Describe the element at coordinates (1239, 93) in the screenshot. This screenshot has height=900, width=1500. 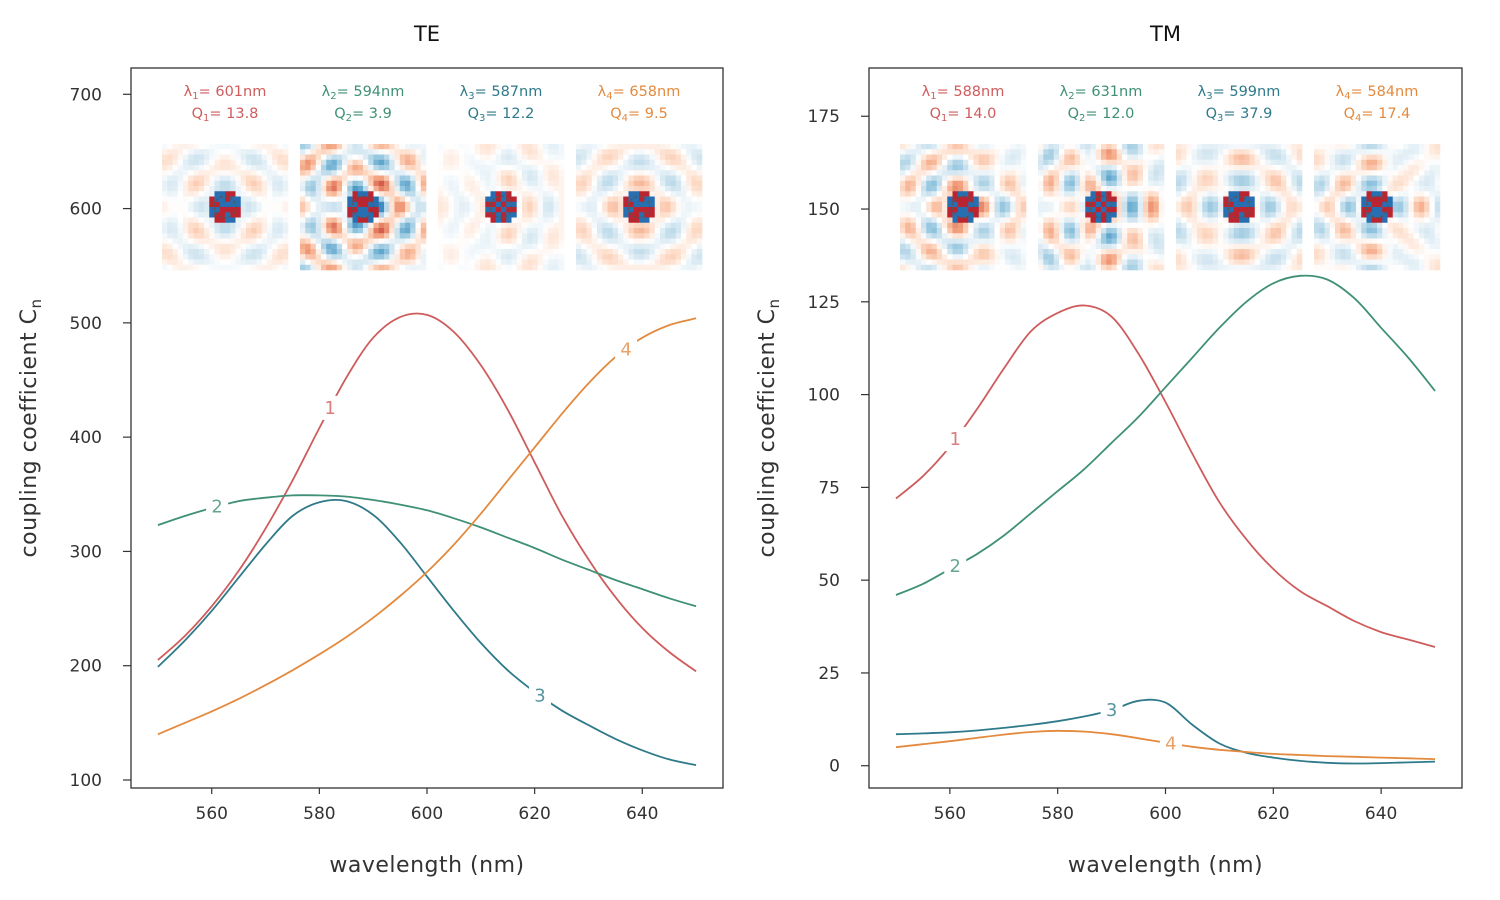
I see `mode-wavelength: λ3= 599nm` at that location.